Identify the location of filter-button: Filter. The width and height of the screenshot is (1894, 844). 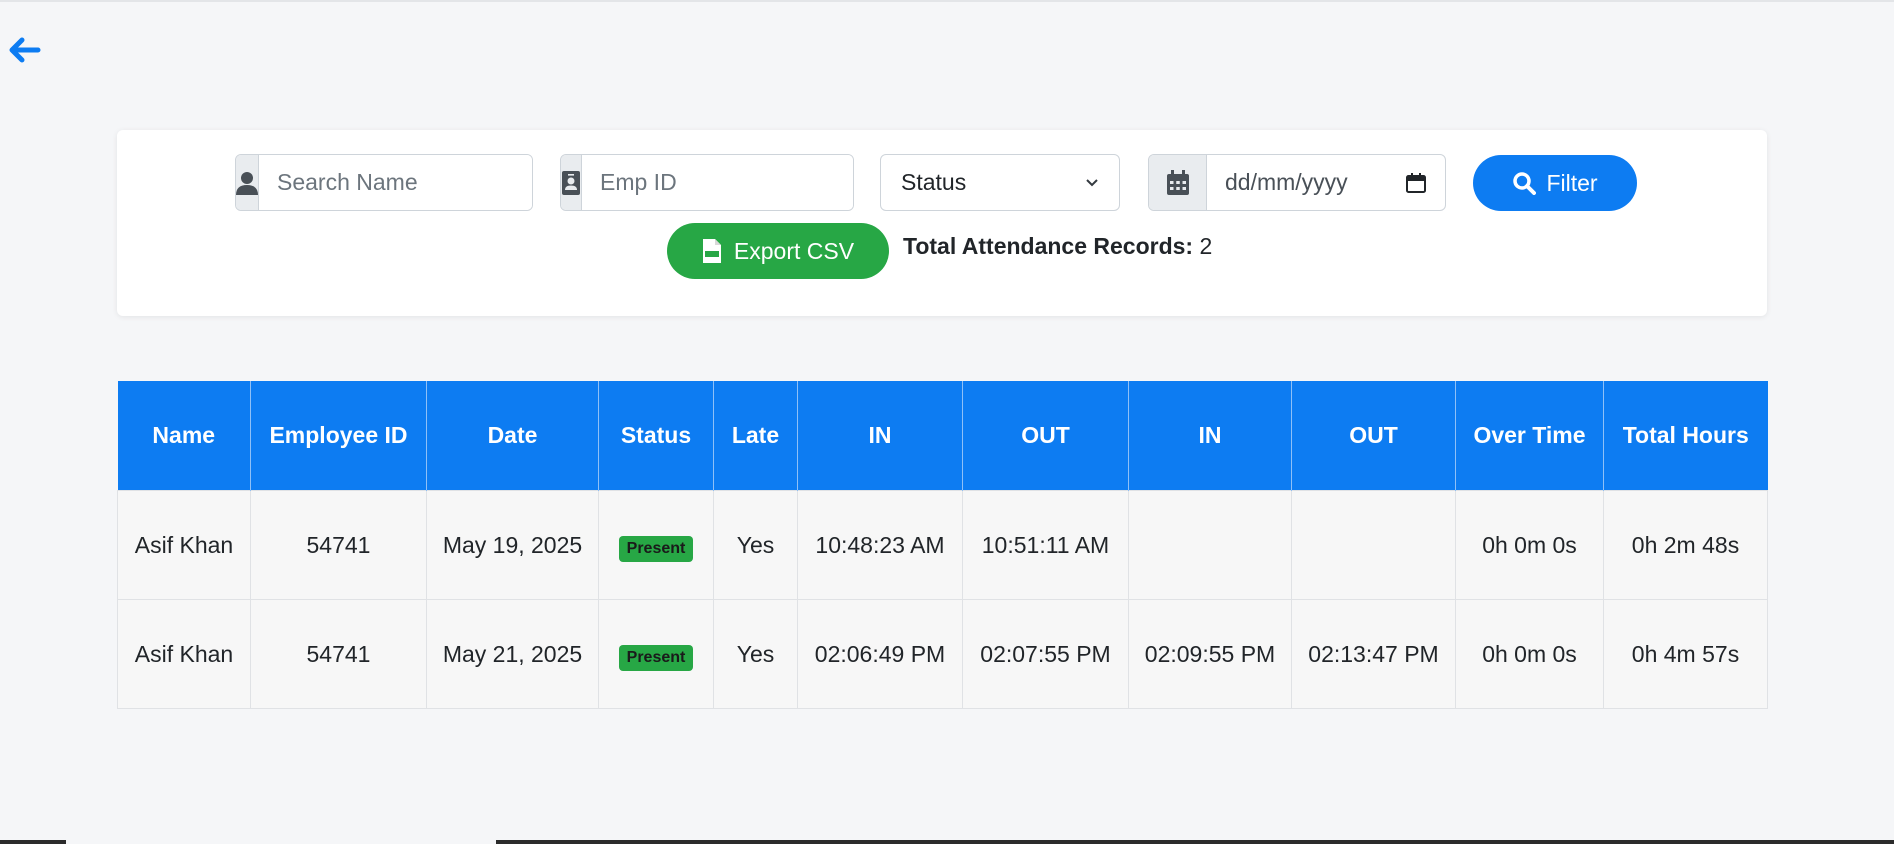
(1555, 183).